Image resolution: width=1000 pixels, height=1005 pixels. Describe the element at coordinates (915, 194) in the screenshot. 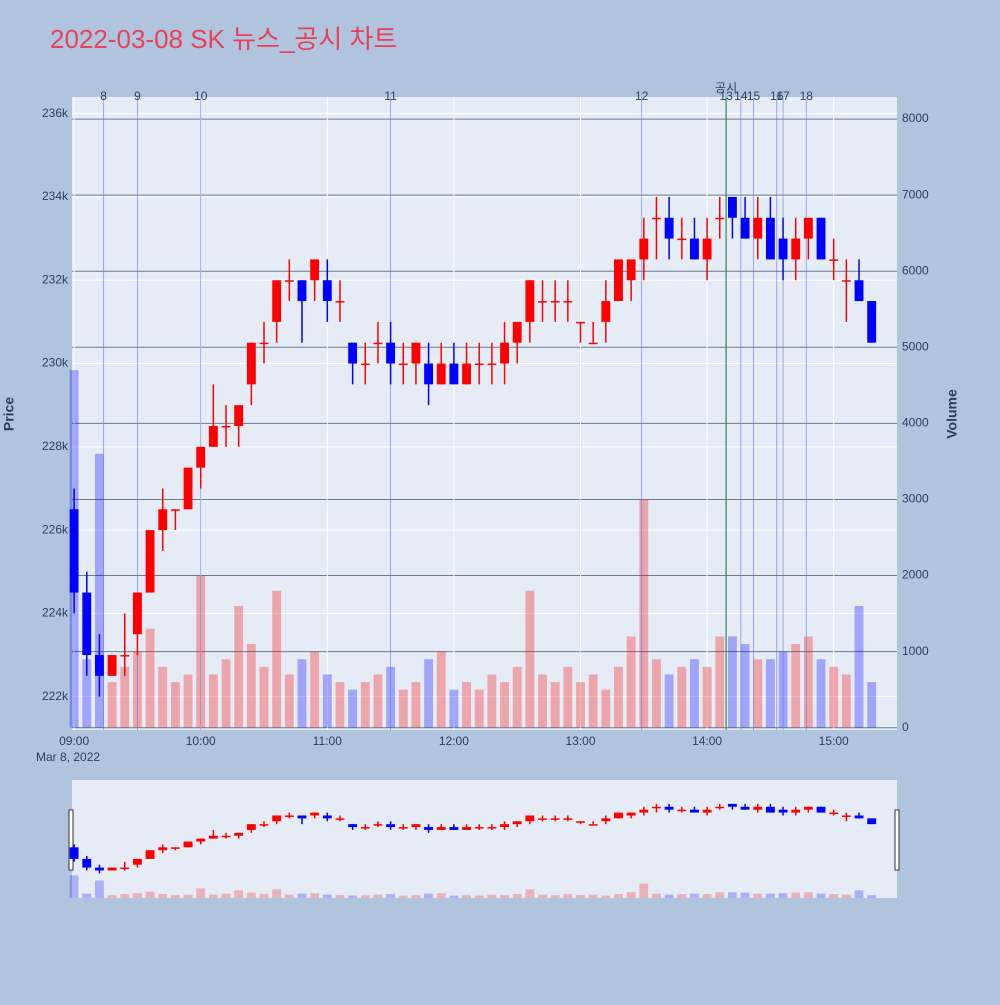

I see `y2-tick-label: 7000` at that location.